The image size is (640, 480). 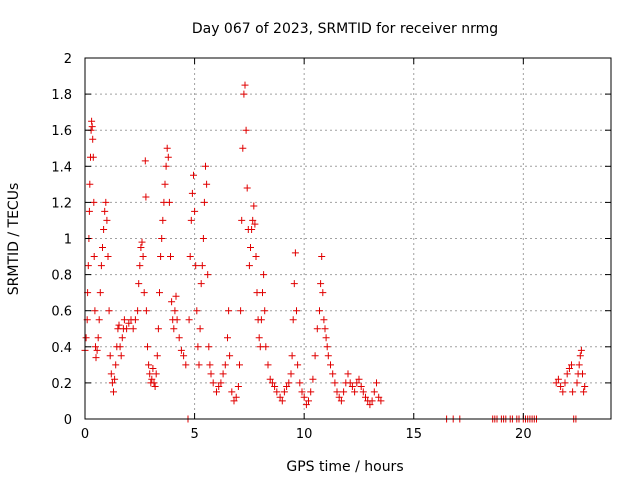 I want to click on y-tick-label: 1.8, so click(x=61, y=95).